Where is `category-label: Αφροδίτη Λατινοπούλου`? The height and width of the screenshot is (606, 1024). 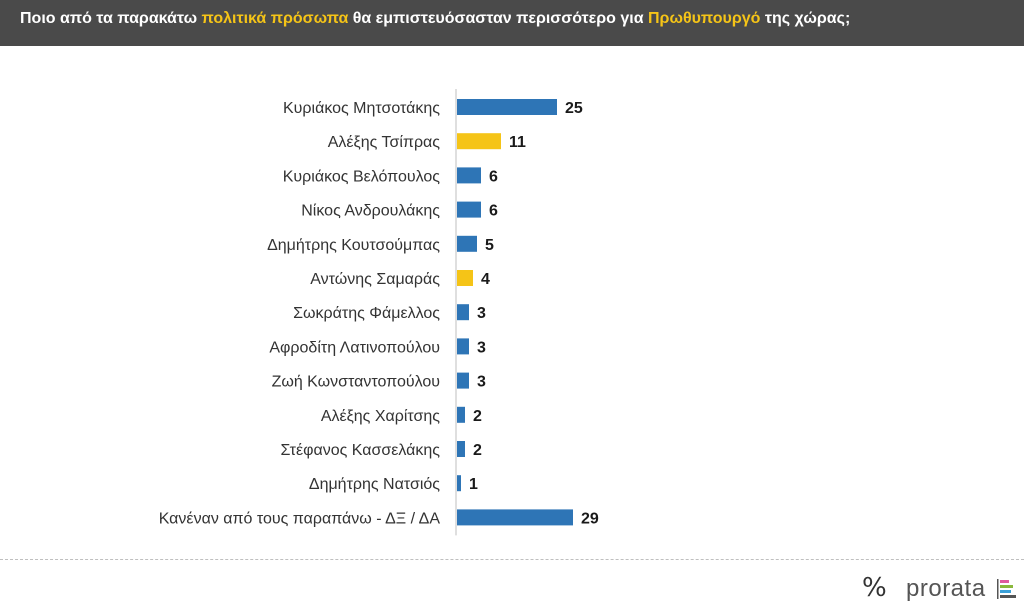 category-label: Αφροδίτη Λατινοπούλου is located at coordinates (354, 347).